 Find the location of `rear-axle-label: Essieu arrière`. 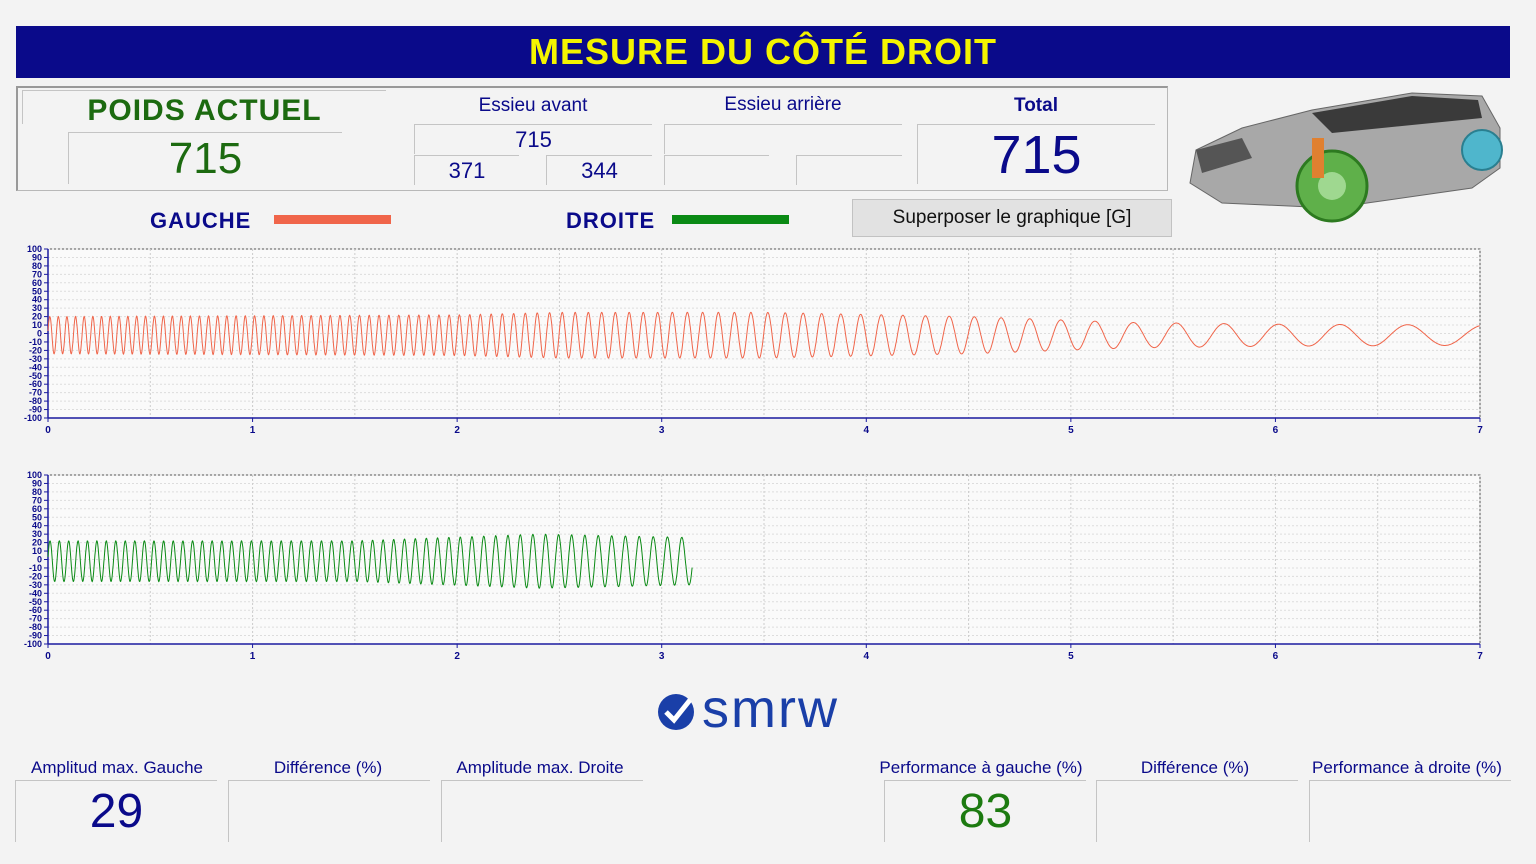

rear-axle-label: Essieu arrière is located at coordinates (783, 104).